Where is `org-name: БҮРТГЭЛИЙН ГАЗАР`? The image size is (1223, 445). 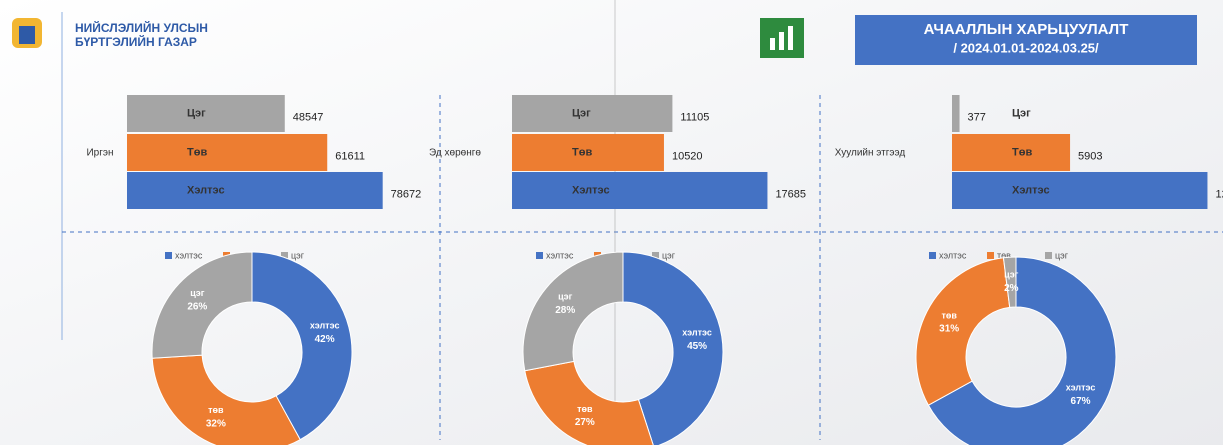 org-name: БҮРТГЭЛИЙН ГАЗАР is located at coordinates (136, 41).